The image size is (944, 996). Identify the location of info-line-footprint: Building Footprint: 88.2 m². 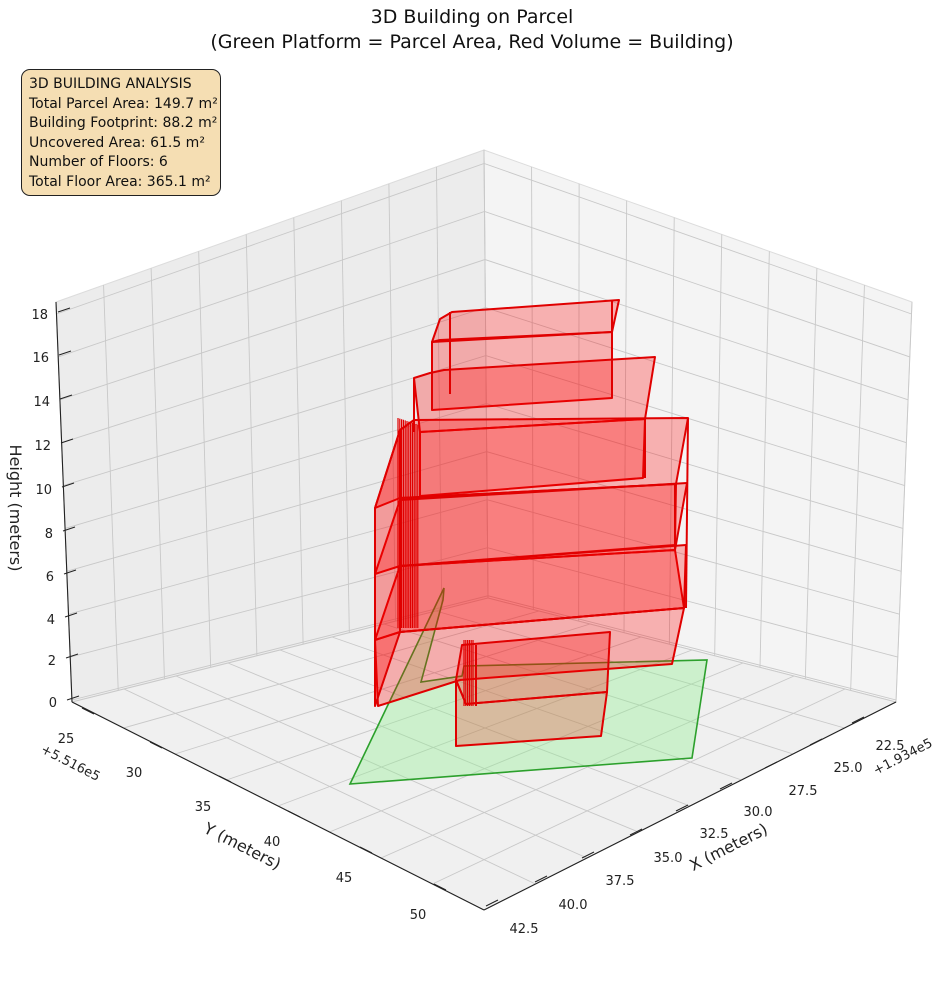
(121, 124).